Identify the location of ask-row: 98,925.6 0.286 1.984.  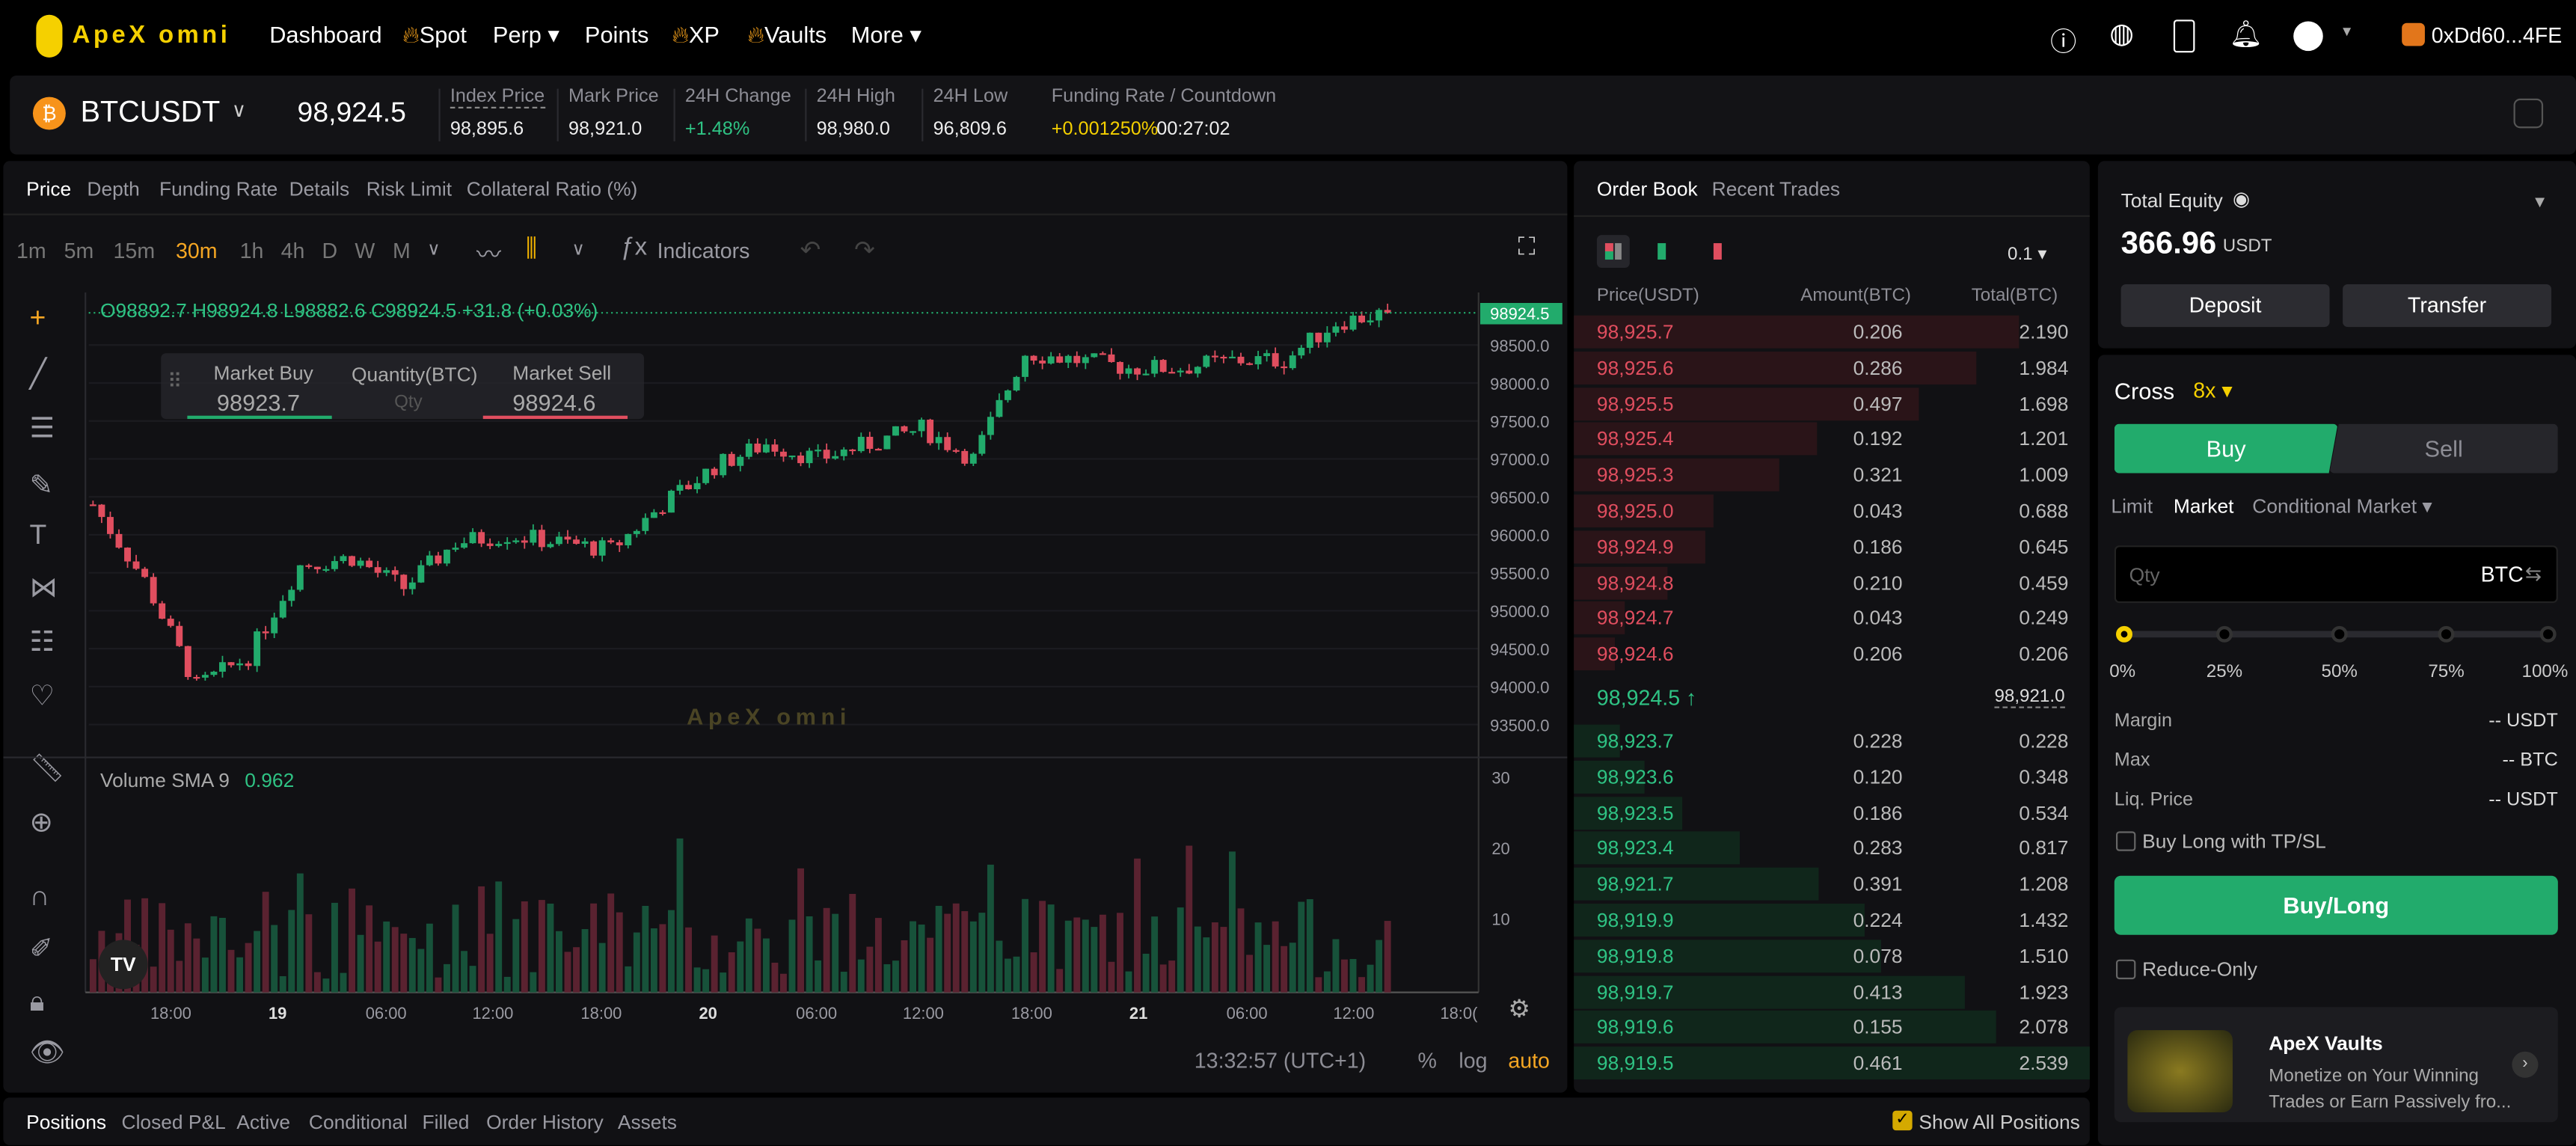
(1832, 367).